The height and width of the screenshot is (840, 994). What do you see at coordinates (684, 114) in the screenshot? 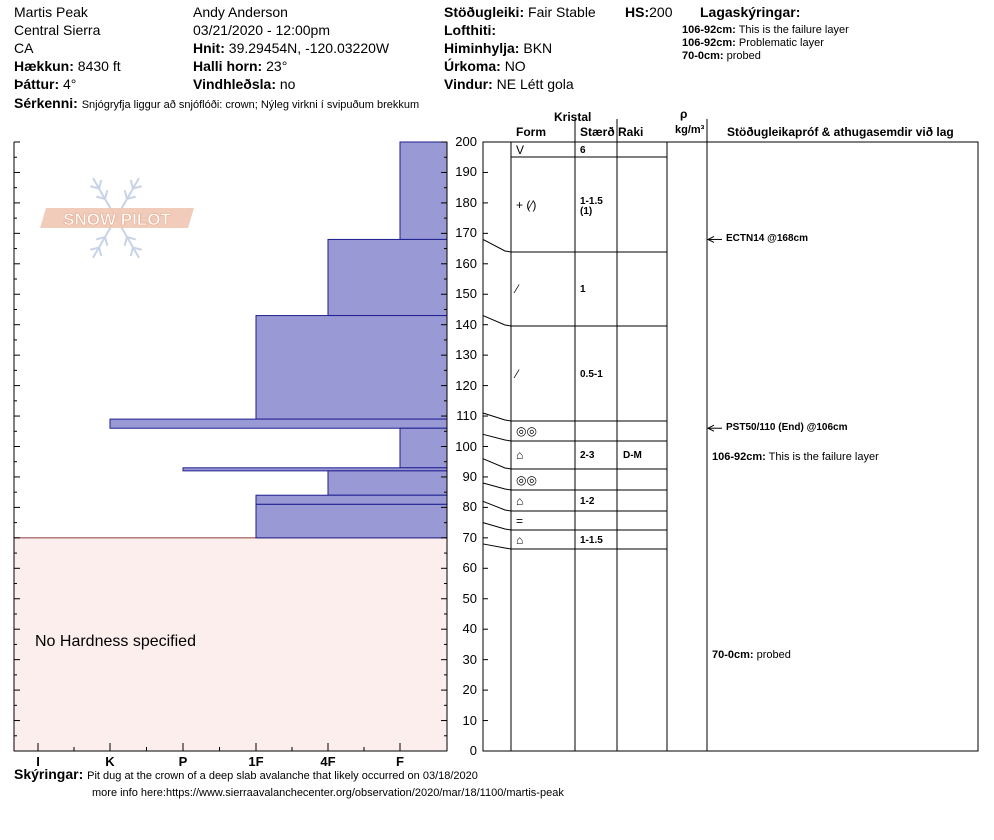
I see `rho-header: ρ` at bounding box center [684, 114].